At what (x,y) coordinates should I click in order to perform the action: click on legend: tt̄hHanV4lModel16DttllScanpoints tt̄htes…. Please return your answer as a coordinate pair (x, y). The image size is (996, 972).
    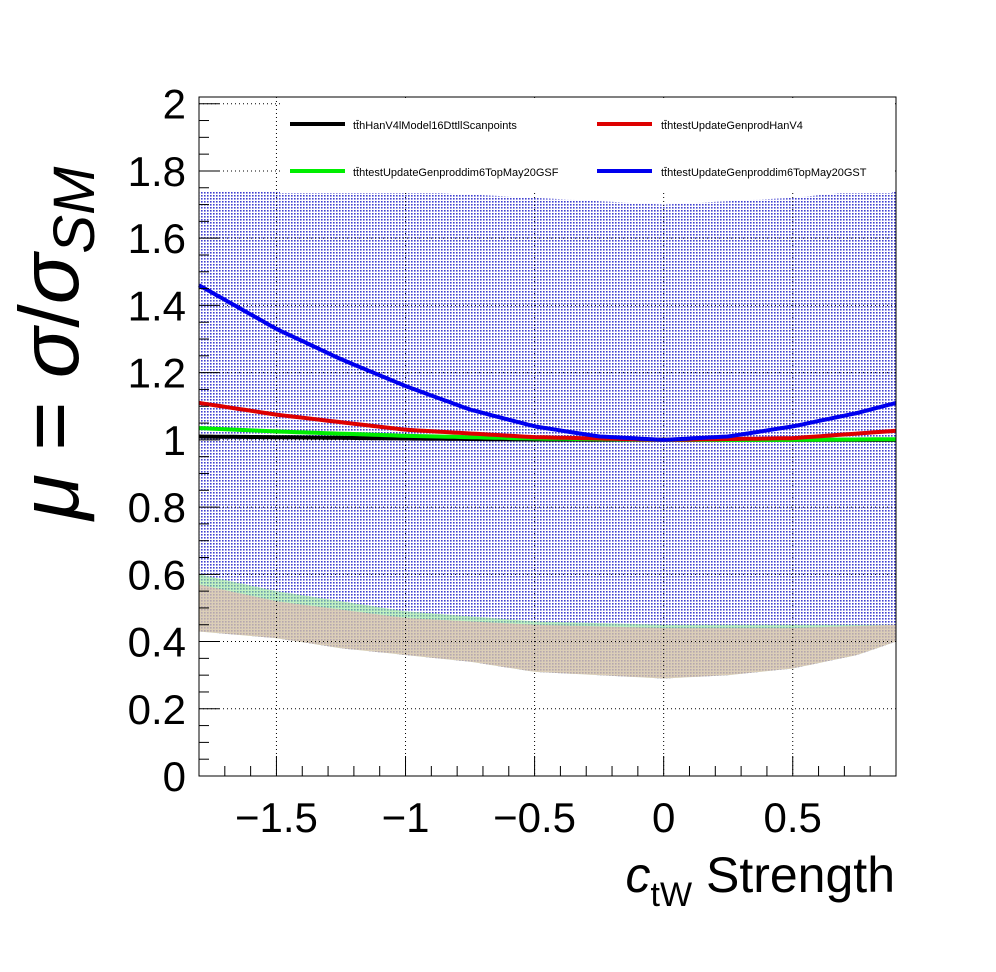
    Looking at the image, I should click on (586, 147).